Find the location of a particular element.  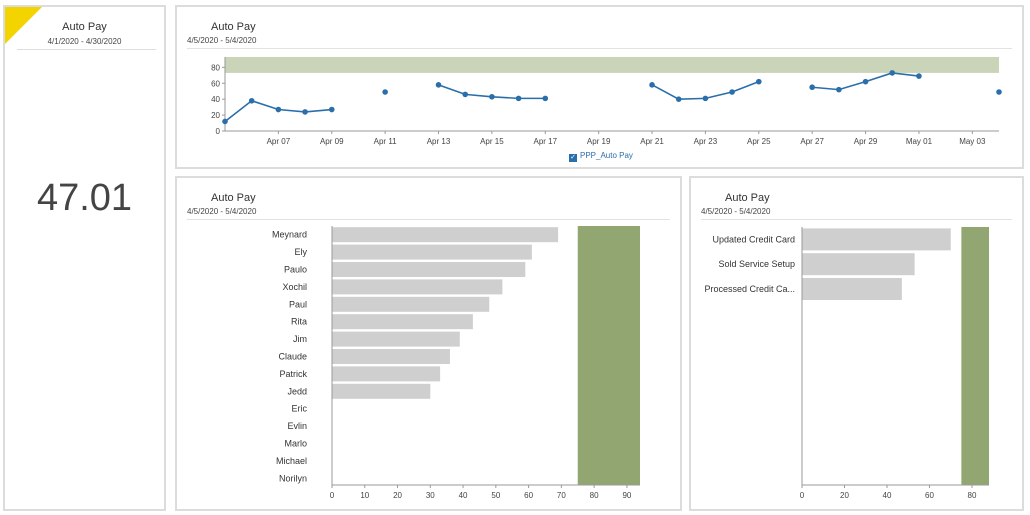

category-label: Updated Credit Card is located at coordinates (753, 239).